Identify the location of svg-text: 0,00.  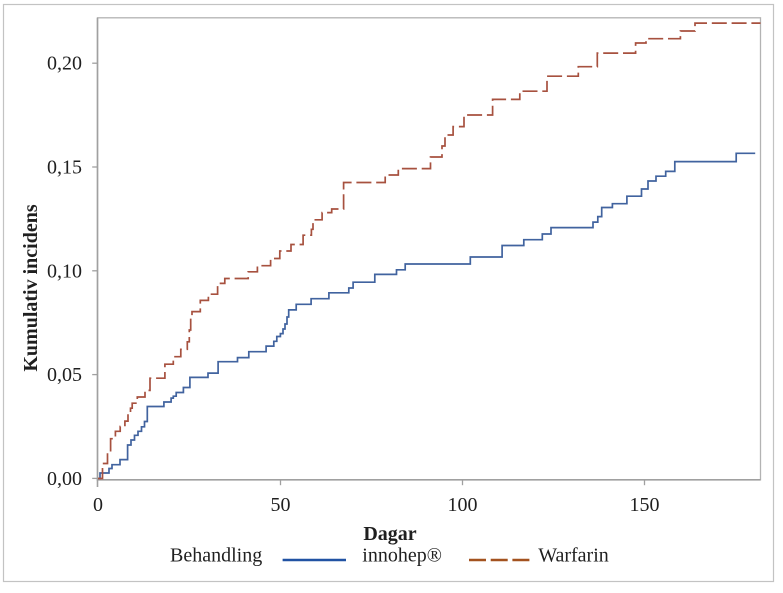
(64, 479).